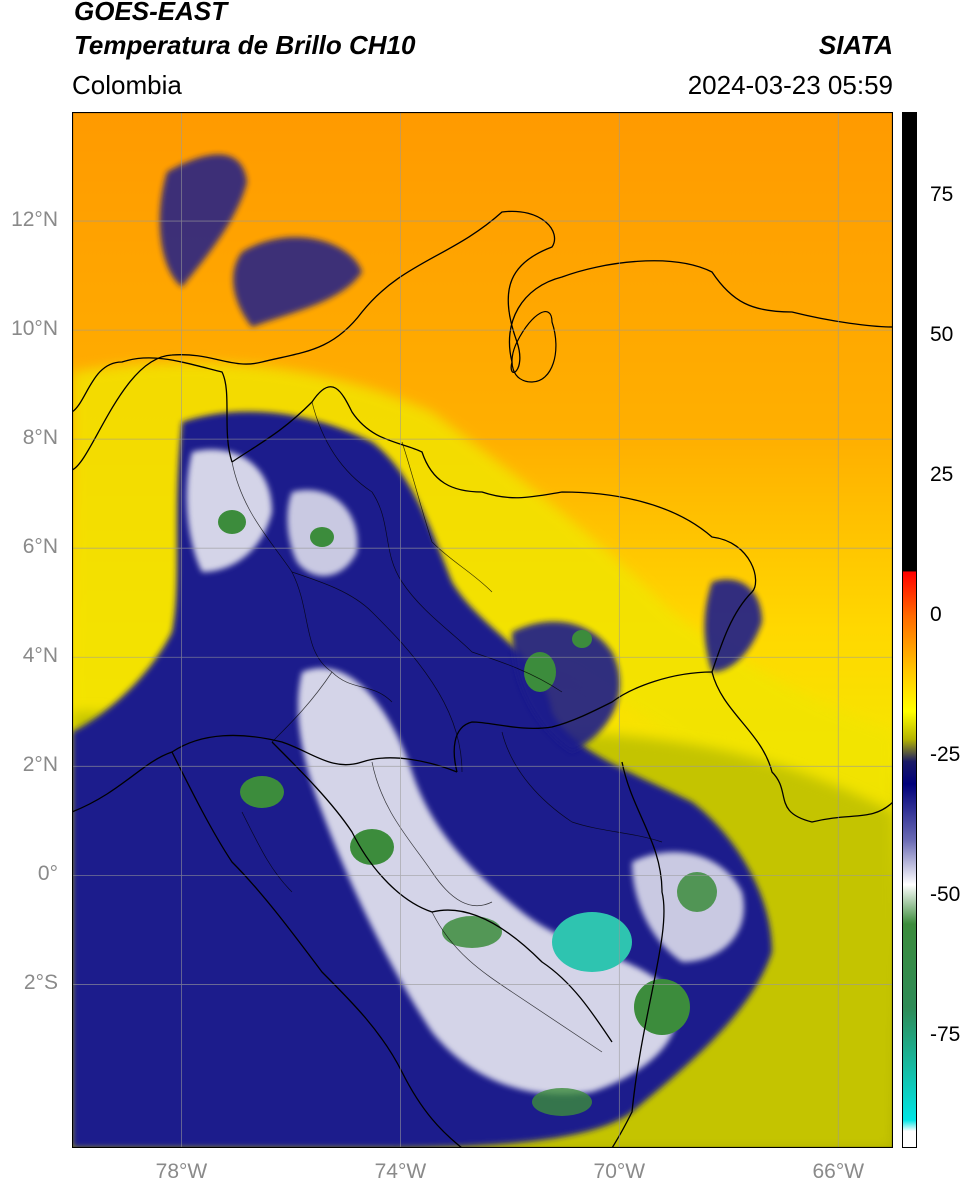  Describe the element at coordinates (942, 474) in the screenshot. I see `colorbar-tick-label: 25` at that location.